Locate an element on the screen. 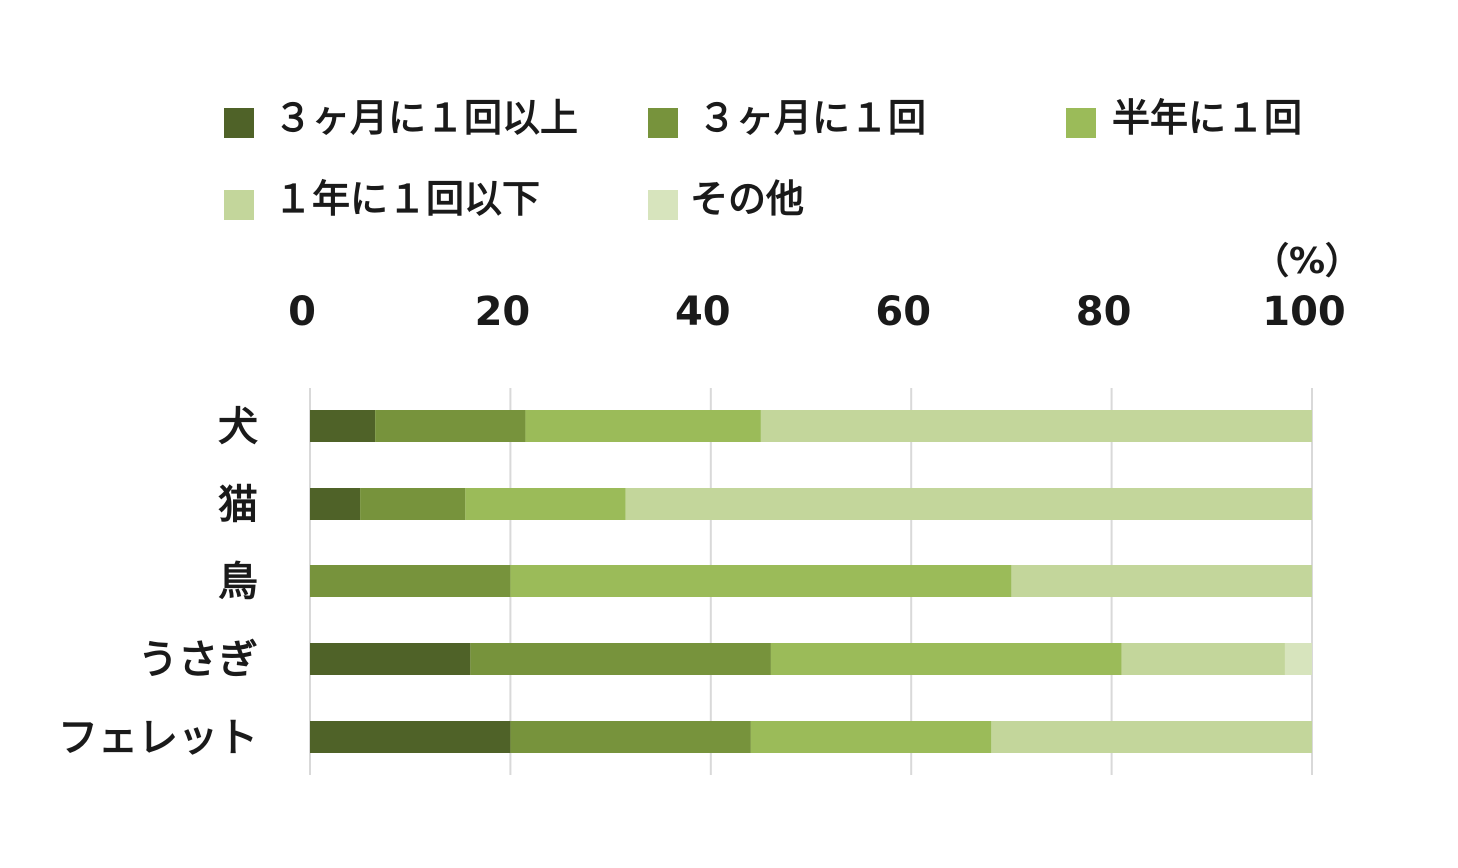 This screenshot has width=1458, height=868. legend-label-5: その他 is located at coordinates (747, 199).